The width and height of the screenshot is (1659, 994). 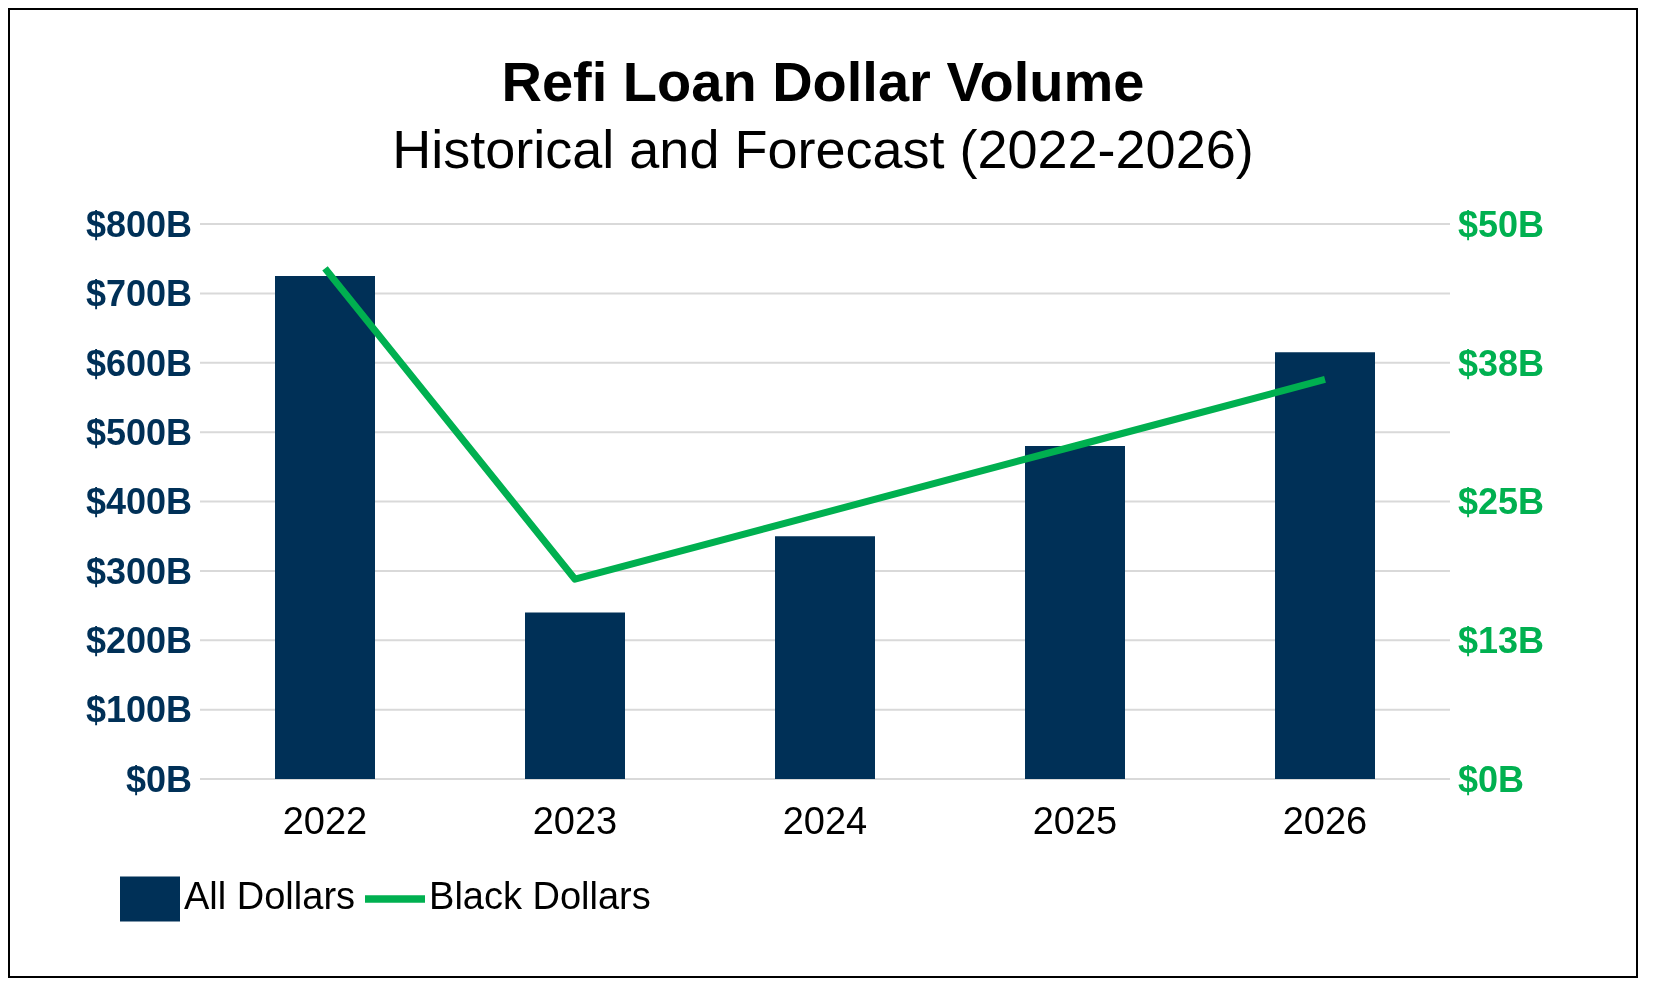 What do you see at coordinates (158, 779) in the screenshot?
I see `y-tick-label: $0B` at bounding box center [158, 779].